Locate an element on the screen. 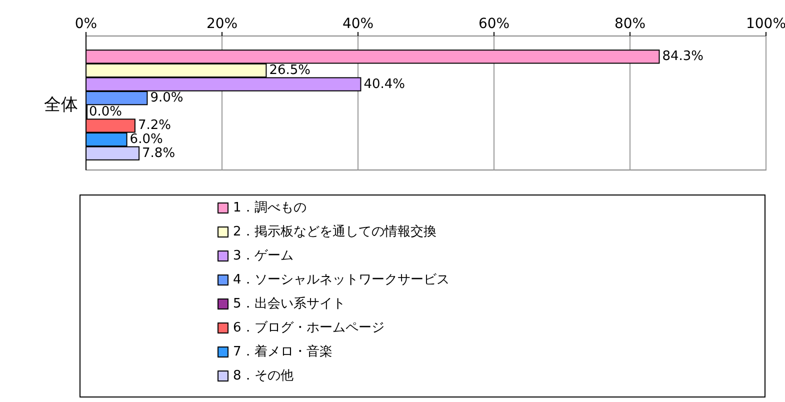 This screenshot has width=785, height=402. data-label: 26.5% is located at coordinates (290, 70).